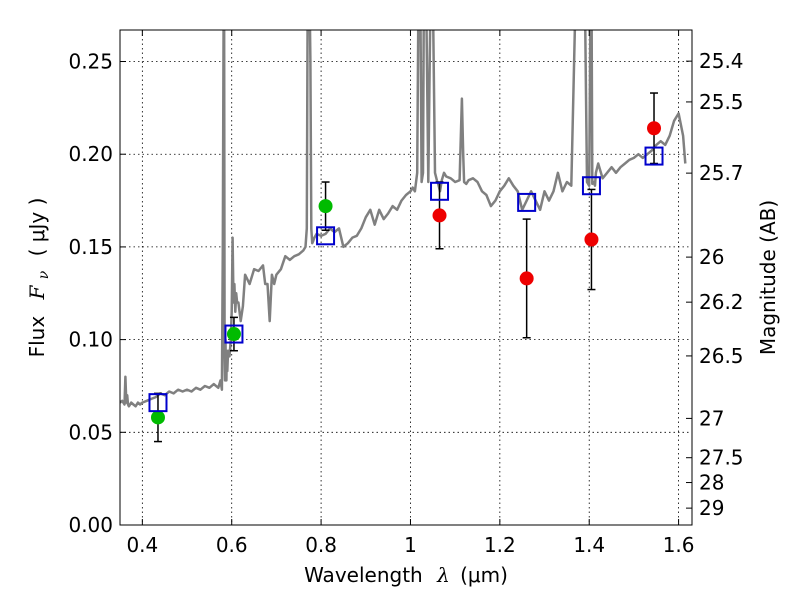  I want to click on y-axis-label: Flux F ν ( μJy ), so click(39, 278).